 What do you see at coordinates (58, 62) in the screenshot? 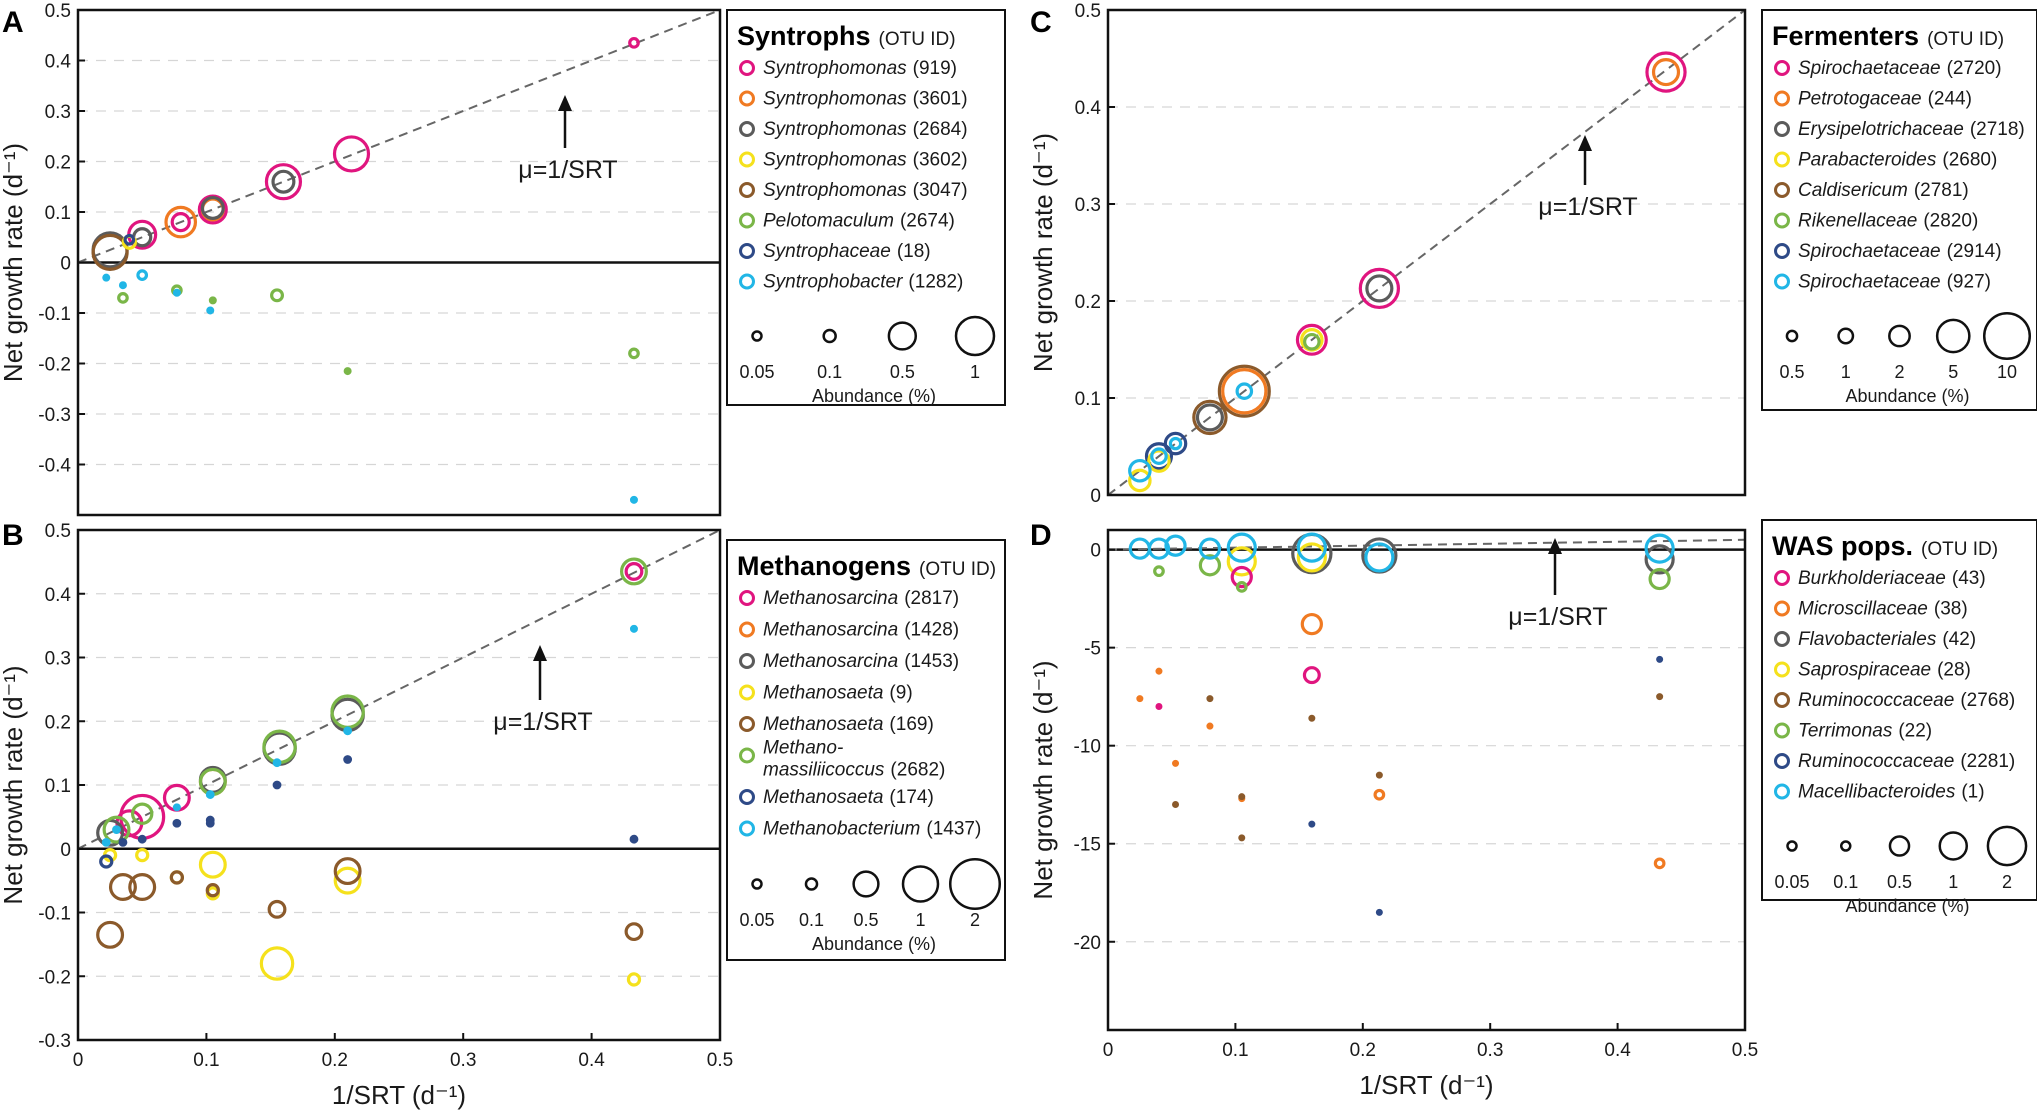
I see `y-tick-label: 0.4` at bounding box center [58, 62].